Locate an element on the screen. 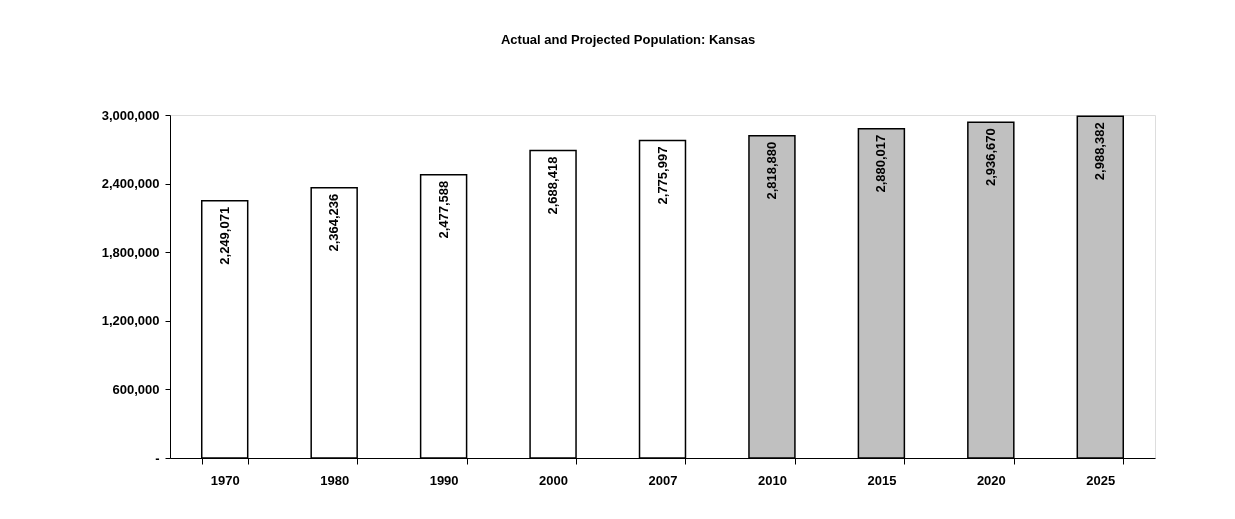 The width and height of the screenshot is (1235, 519). y-tick-label: 3,000,000 is located at coordinates (130, 115).